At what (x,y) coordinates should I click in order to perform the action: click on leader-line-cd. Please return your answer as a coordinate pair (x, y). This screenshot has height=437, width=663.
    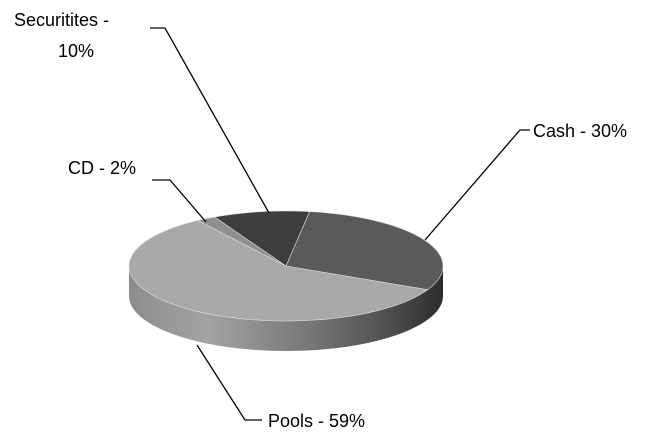
    Looking at the image, I should click on (179, 201).